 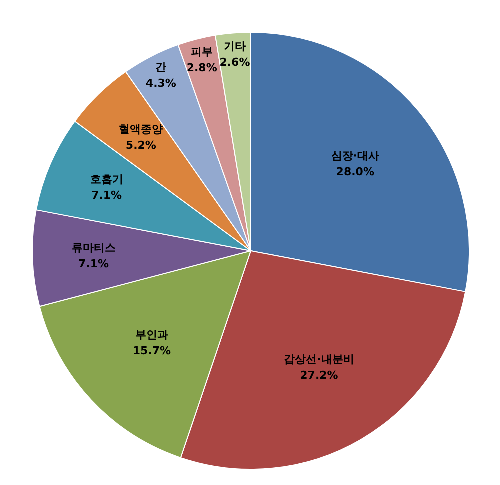 What do you see at coordinates (355, 172) in the screenshot?
I see `data-label: 28.0%` at bounding box center [355, 172].